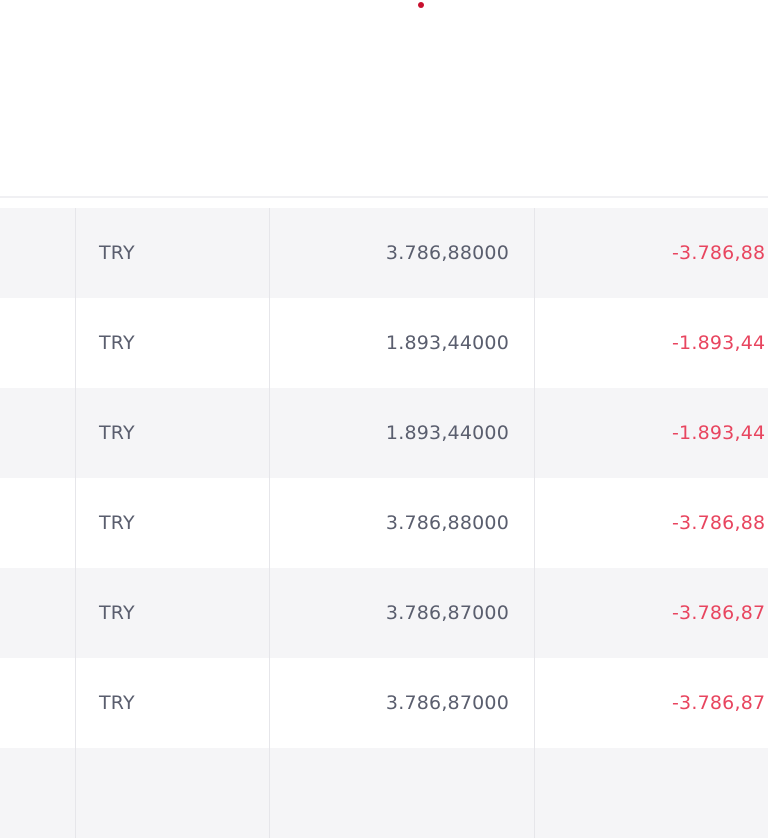  I want to click on divider, so click(384, 197).